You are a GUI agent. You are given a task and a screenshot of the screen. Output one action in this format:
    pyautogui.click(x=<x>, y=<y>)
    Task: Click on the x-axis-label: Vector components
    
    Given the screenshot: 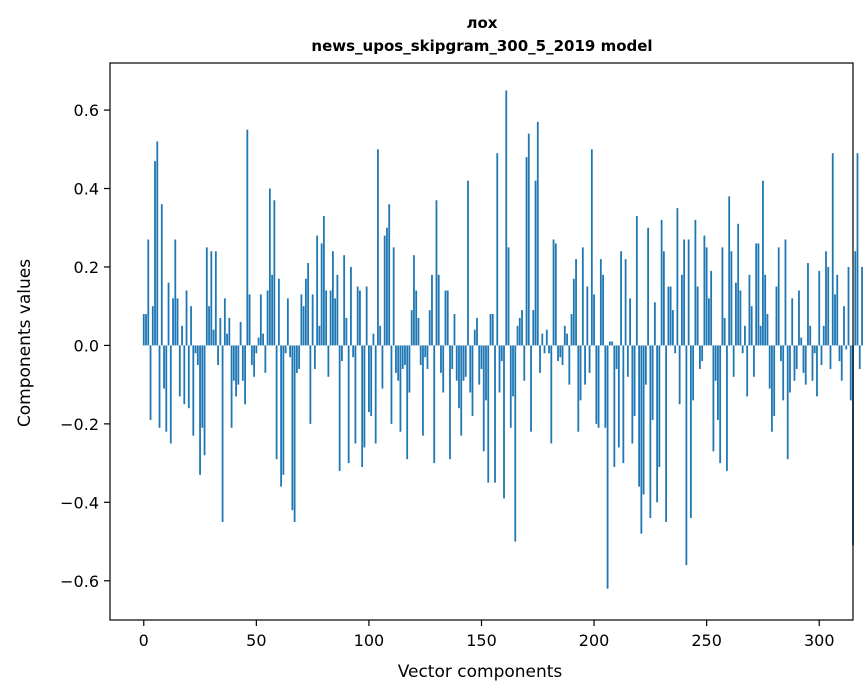 What is the action you would take?
    pyautogui.click(x=480, y=672)
    